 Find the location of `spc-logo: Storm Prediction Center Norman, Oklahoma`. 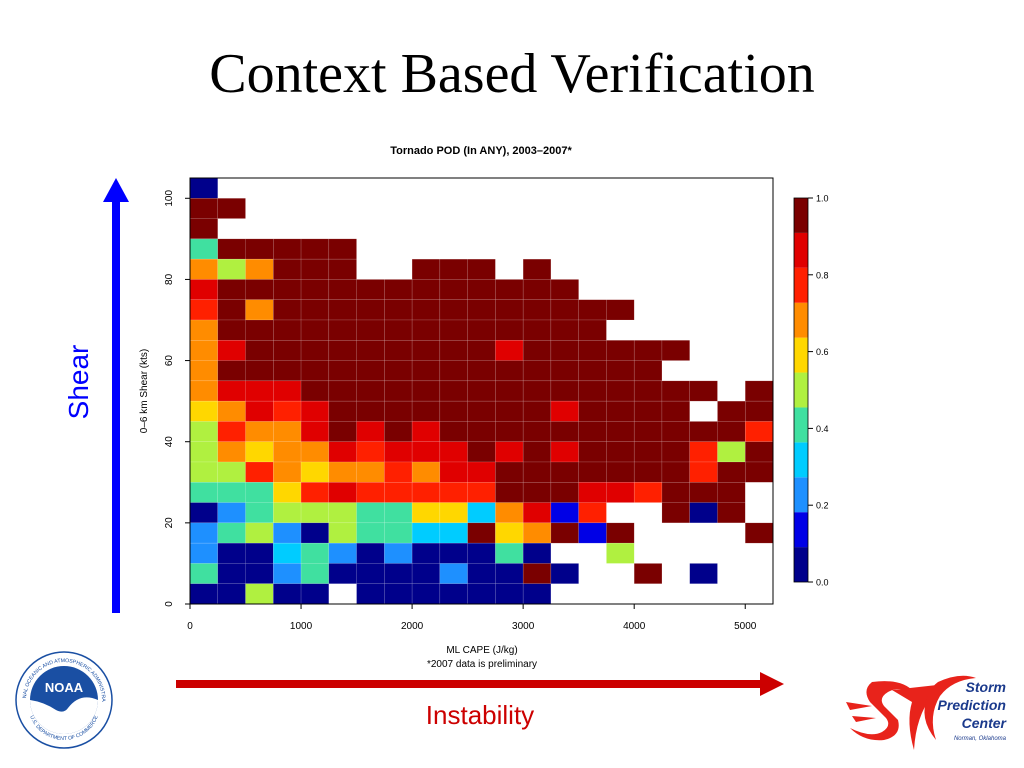

spc-logo: Storm Prediction Center Norman, Oklahoma is located at coordinates (927, 712).